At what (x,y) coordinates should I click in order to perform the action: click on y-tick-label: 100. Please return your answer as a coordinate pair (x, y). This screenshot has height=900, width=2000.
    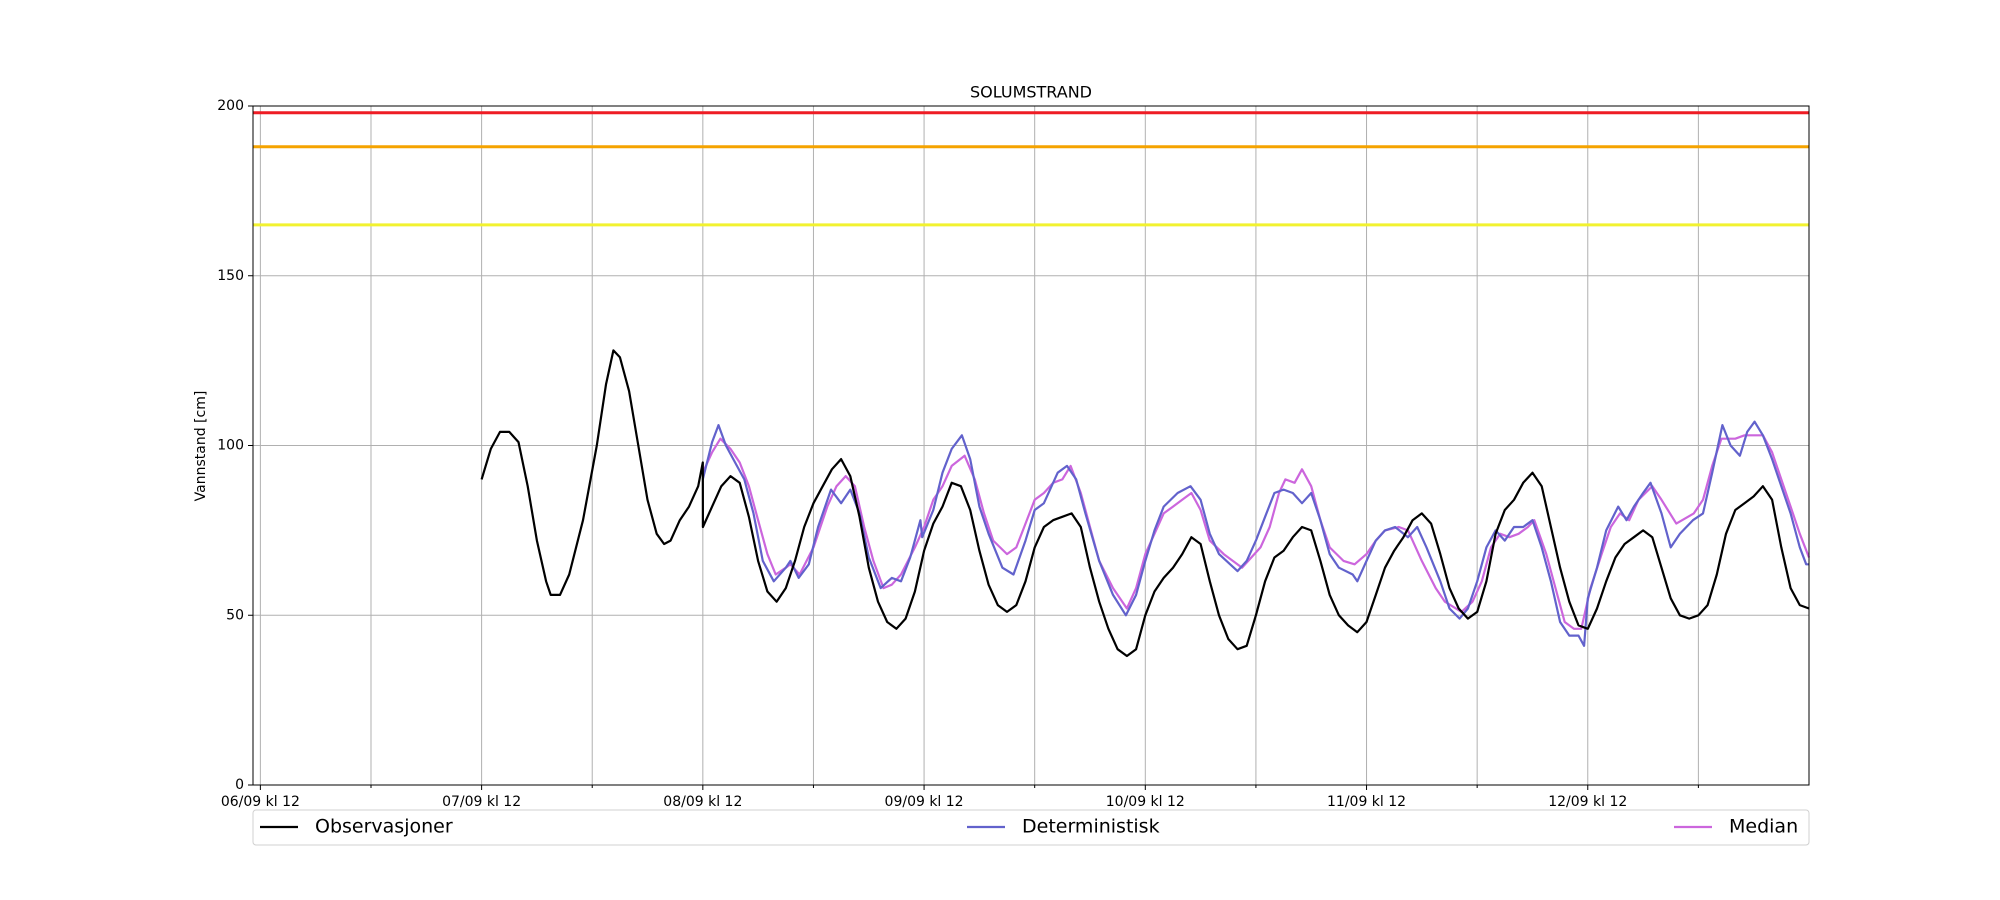
    Looking at the image, I should click on (230, 446).